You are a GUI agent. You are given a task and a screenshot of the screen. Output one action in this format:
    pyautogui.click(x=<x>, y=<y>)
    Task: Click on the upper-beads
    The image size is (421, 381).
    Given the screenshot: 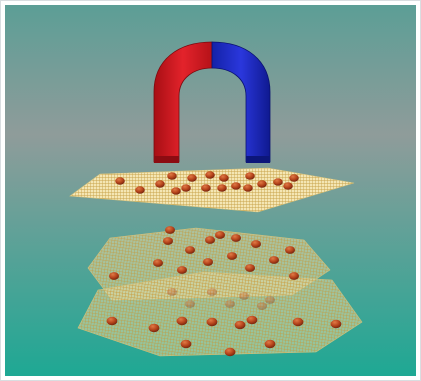 What is the action you would take?
    pyautogui.click(x=207, y=183)
    